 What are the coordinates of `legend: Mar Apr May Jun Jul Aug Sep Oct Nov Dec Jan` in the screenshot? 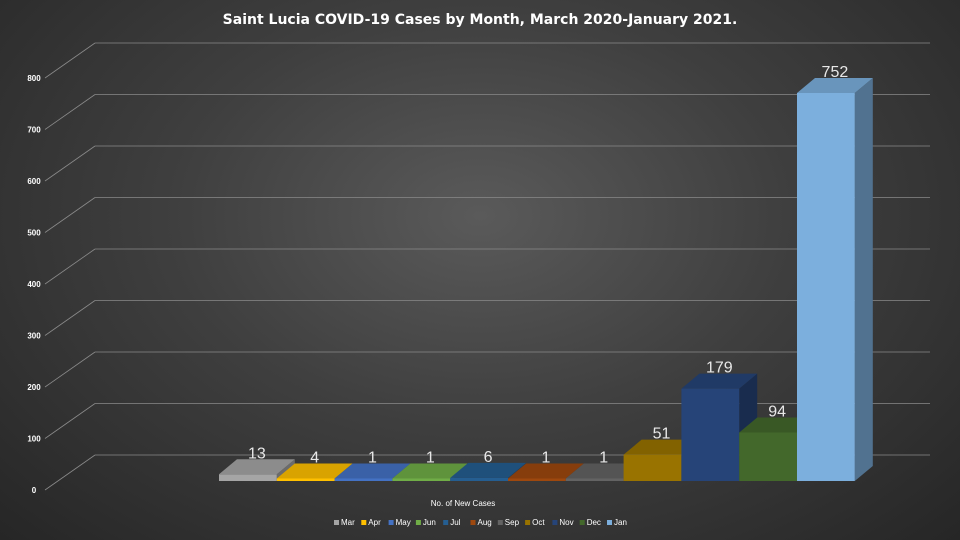 It's located at (480, 522).